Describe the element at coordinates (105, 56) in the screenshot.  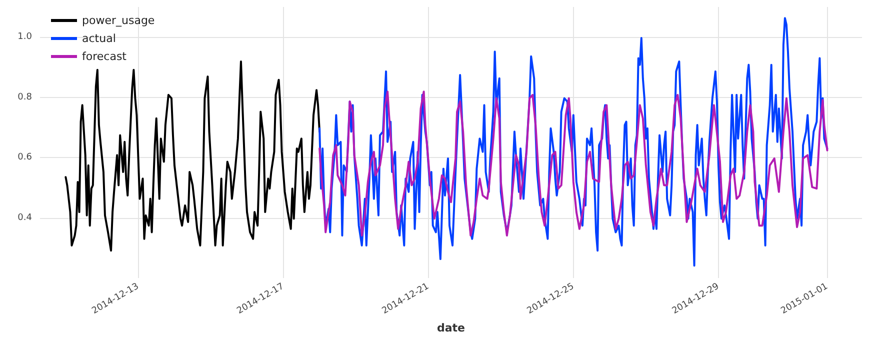
I see `legend-label: forecast` at that location.